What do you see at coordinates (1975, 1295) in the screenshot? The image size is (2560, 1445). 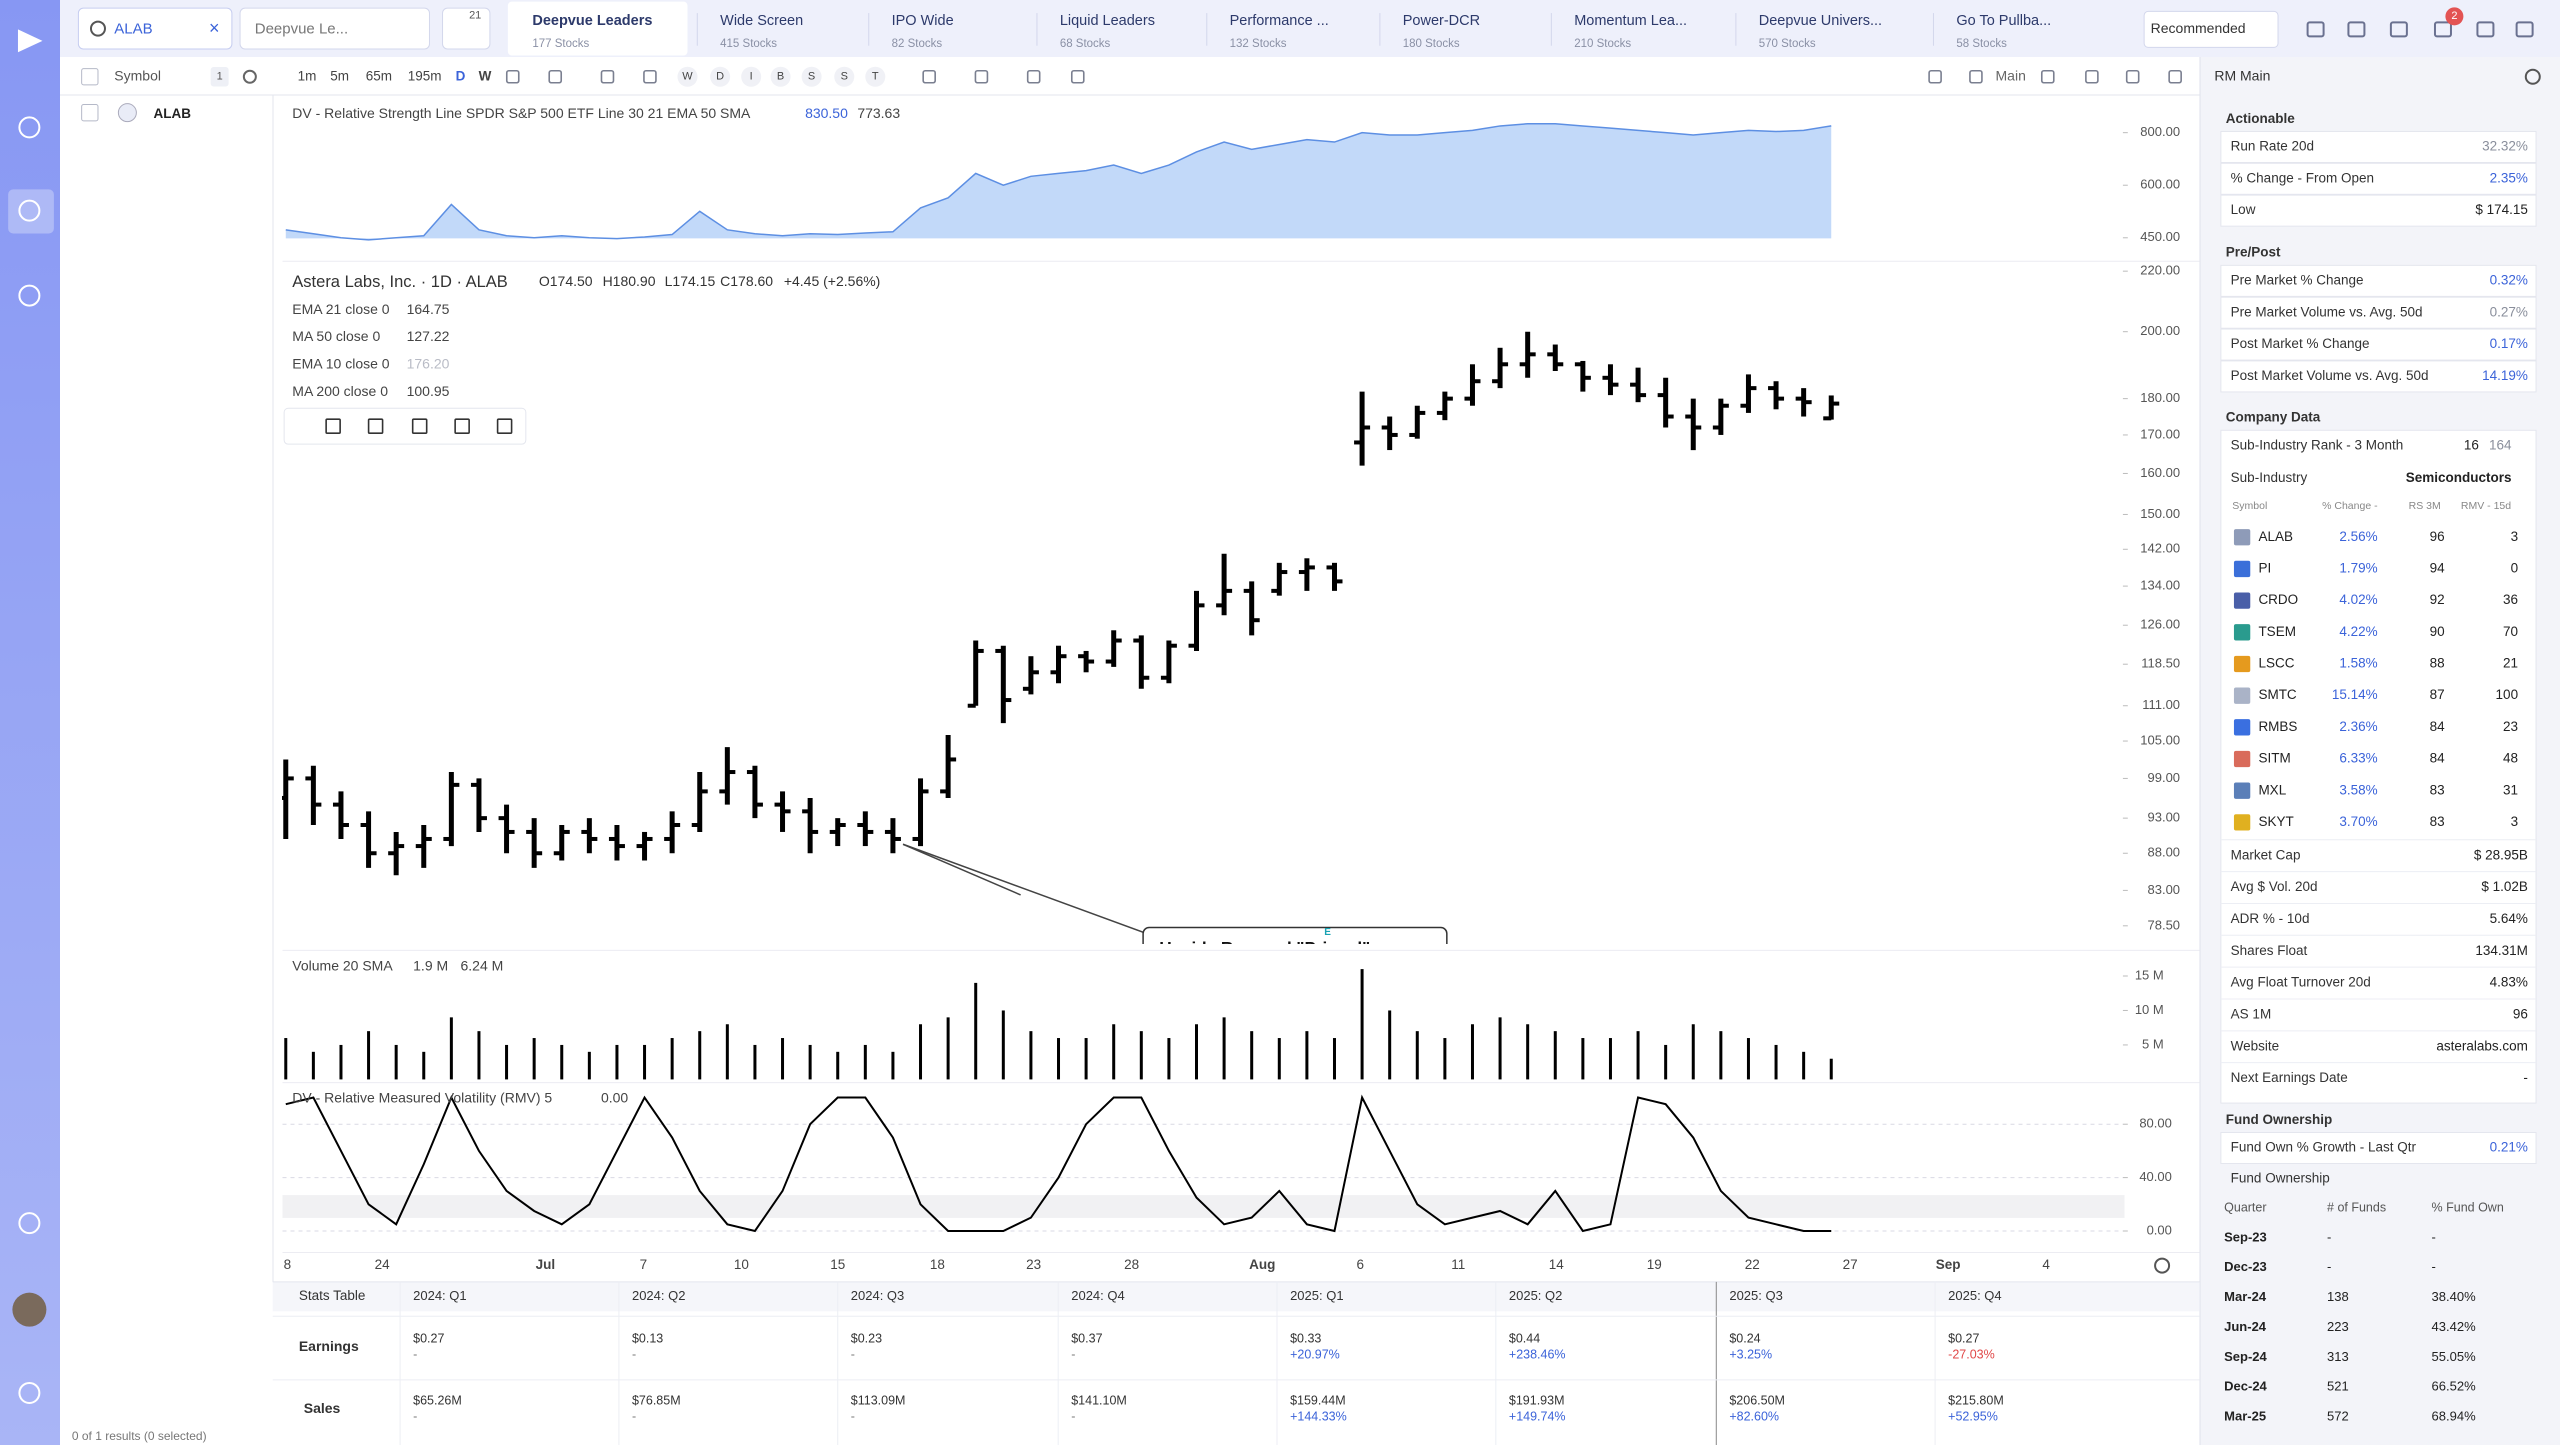 I see `stats-column: 2025: Q4` at bounding box center [1975, 1295].